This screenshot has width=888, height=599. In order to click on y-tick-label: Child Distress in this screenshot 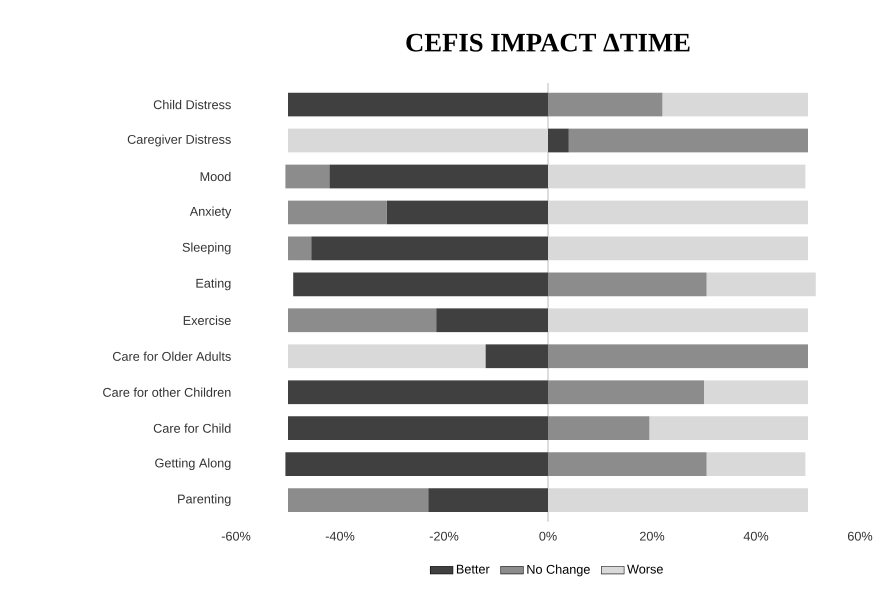, I will do `click(192, 105)`.